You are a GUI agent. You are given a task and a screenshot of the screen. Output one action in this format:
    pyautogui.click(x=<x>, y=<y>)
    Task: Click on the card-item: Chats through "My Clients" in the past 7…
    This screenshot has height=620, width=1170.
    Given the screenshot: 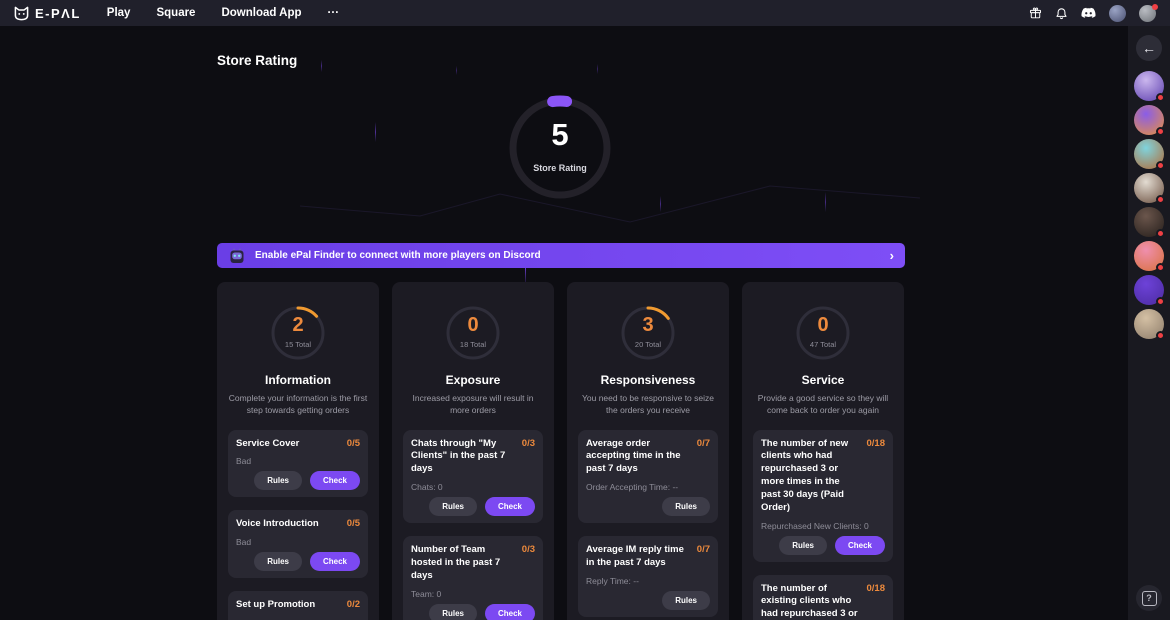 What is the action you would take?
    pyautogui.click(x=473, y=476)
    